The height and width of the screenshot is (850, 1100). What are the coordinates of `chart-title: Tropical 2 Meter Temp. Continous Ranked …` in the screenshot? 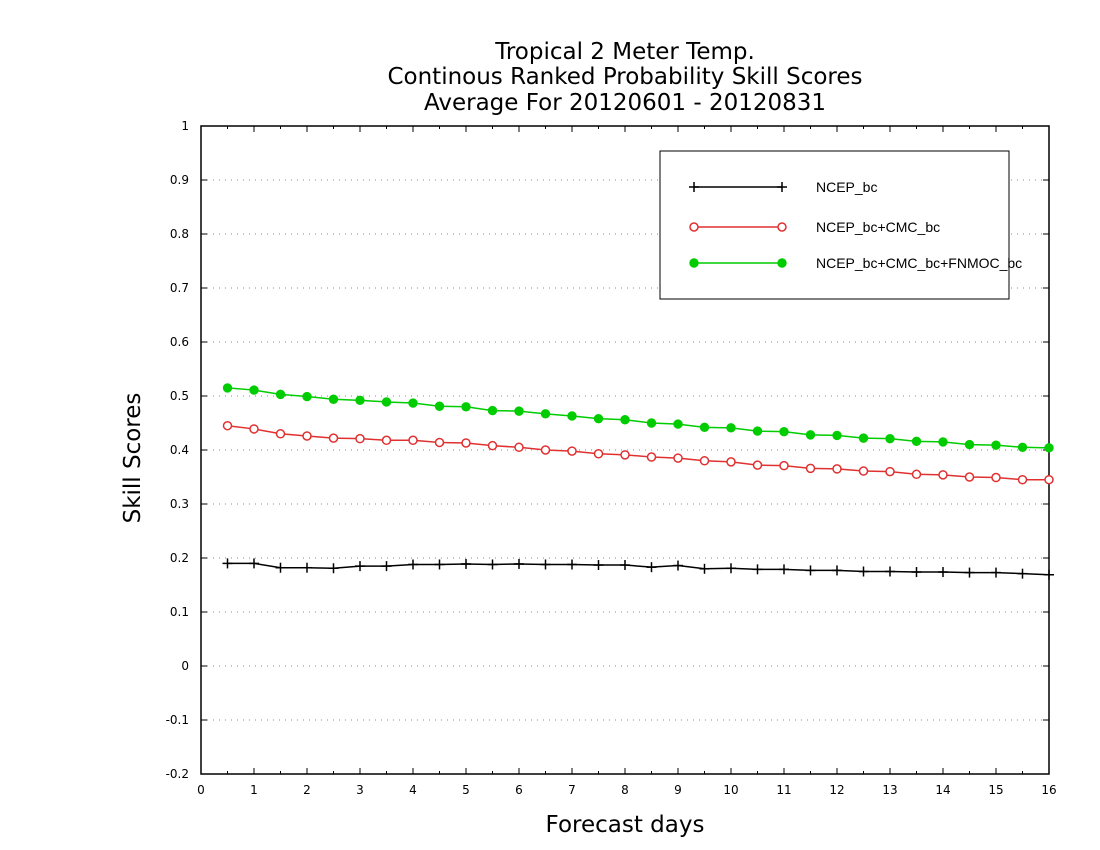 It's located at (624, 77).